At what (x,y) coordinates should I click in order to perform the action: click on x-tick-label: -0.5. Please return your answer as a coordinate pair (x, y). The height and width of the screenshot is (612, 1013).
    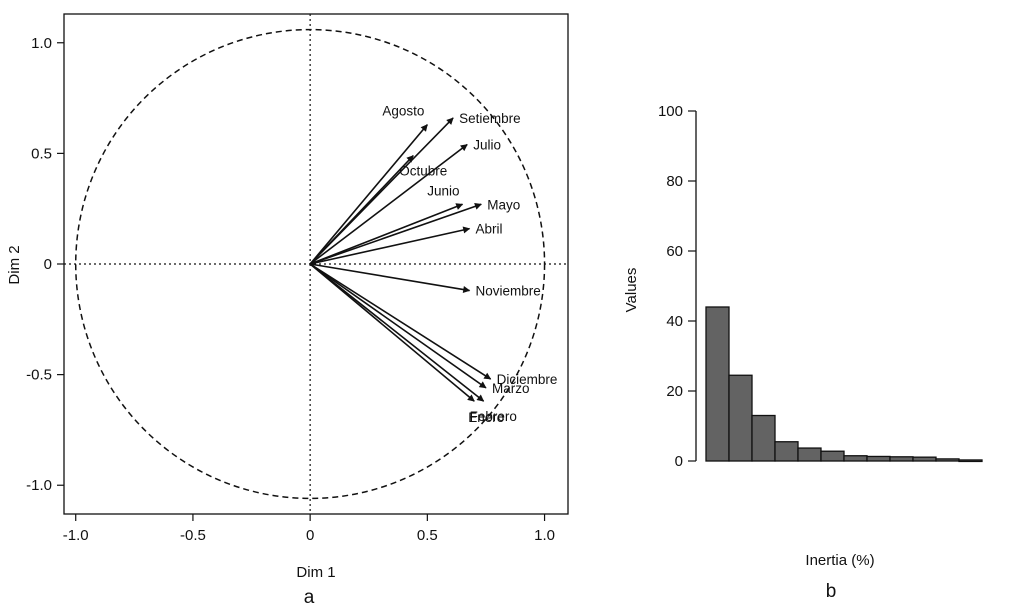
    Looking at the image, I should click on (193, 535).